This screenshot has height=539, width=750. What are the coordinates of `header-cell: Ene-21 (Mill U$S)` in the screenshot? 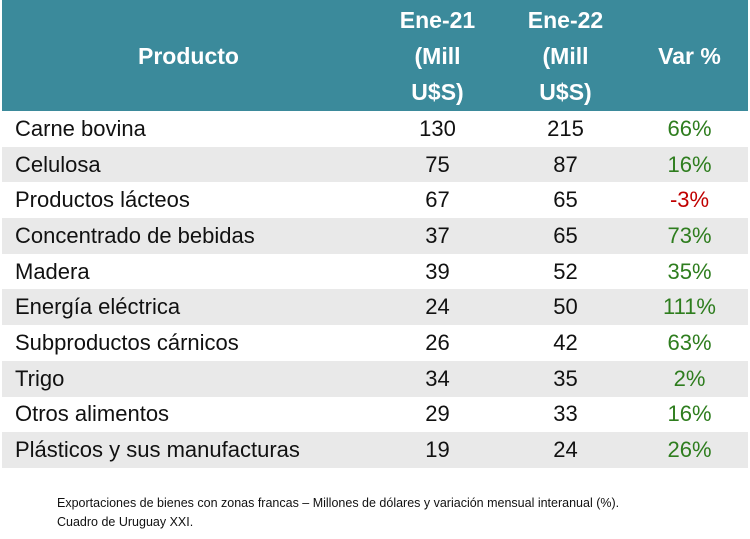 It's located at (437, 55).